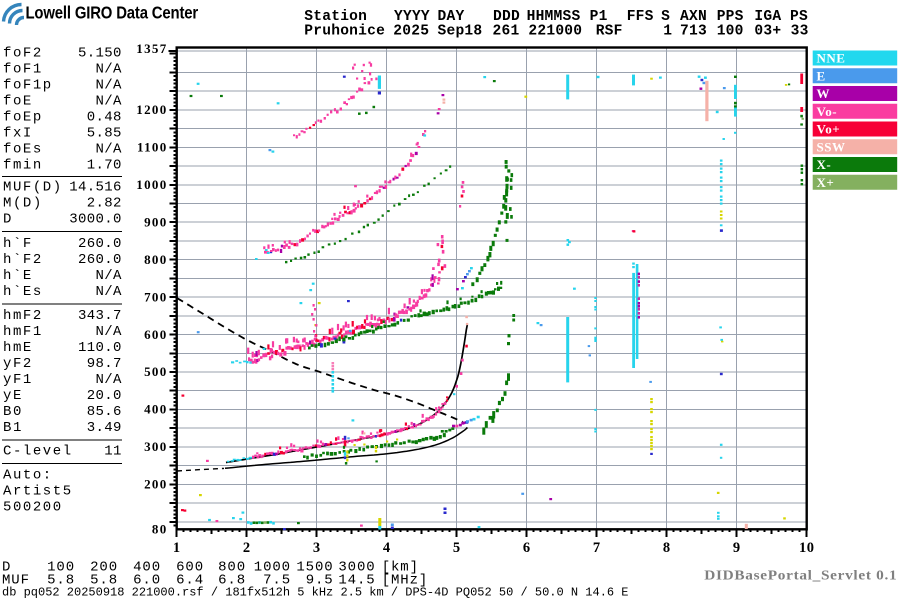 The height and width of the screenshot is (600, 900). I want to click on svg-text: B1, so click(13, 428).